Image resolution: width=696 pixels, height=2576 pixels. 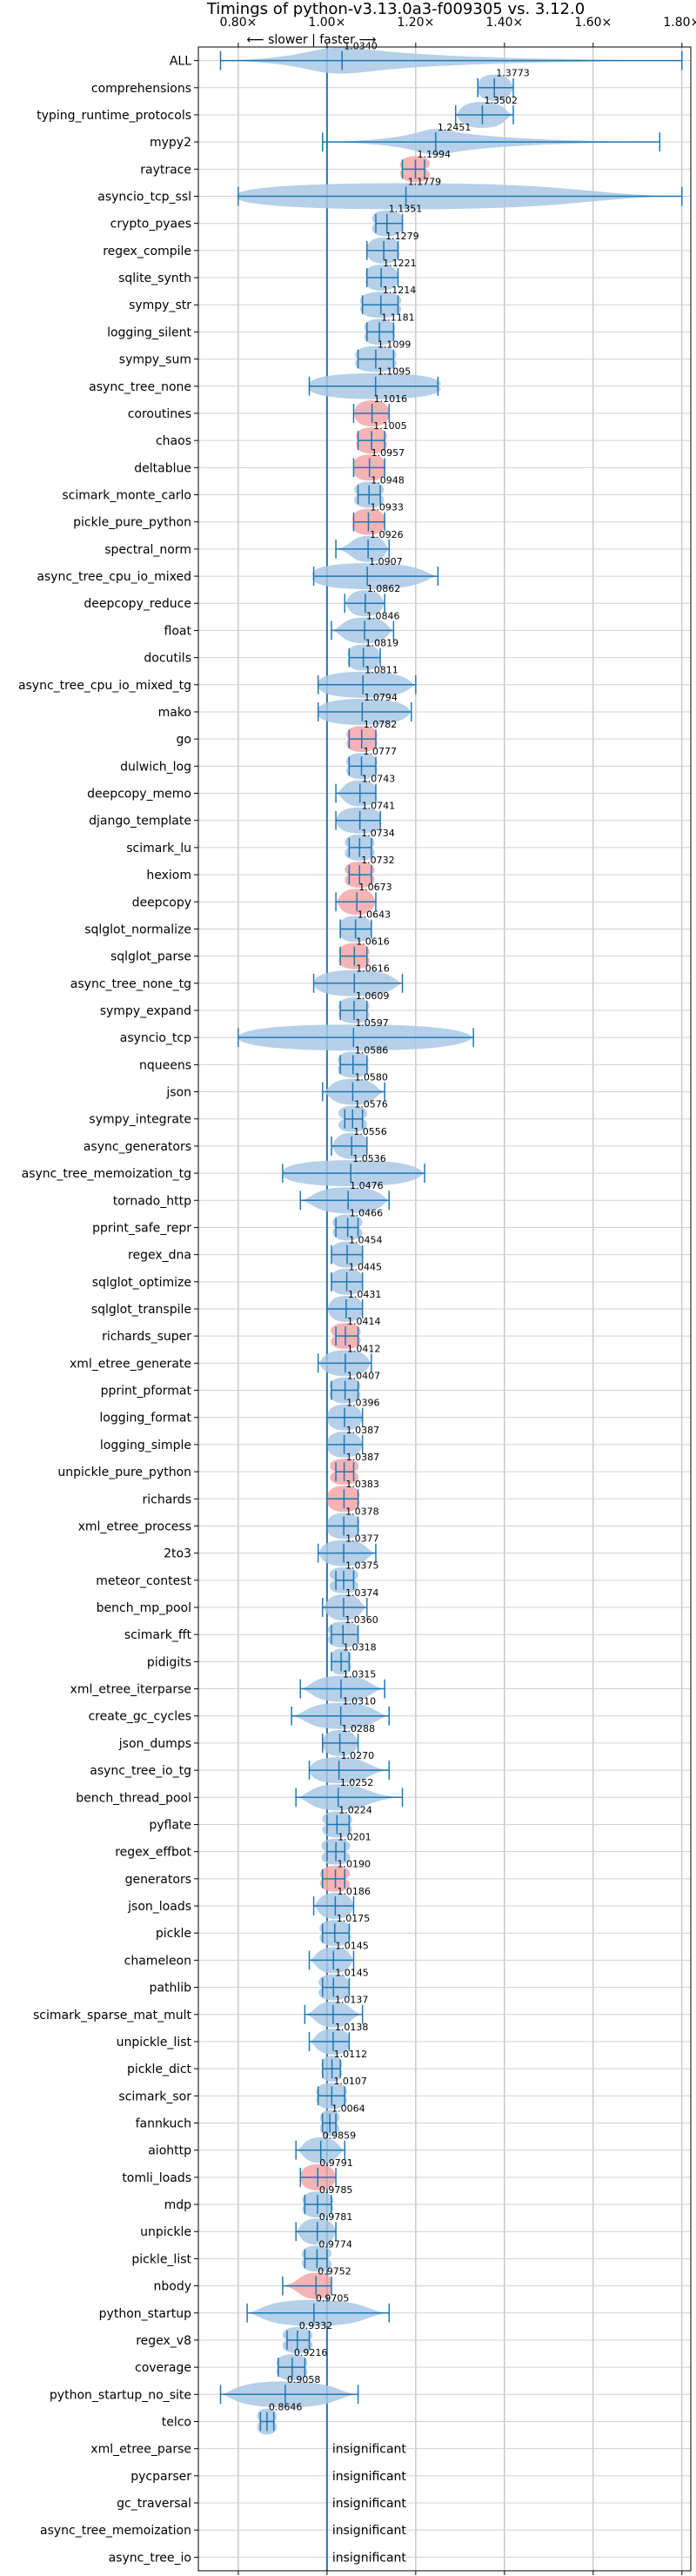 I want to click on data-label: 1.0377, so click(x=362, y=1539).